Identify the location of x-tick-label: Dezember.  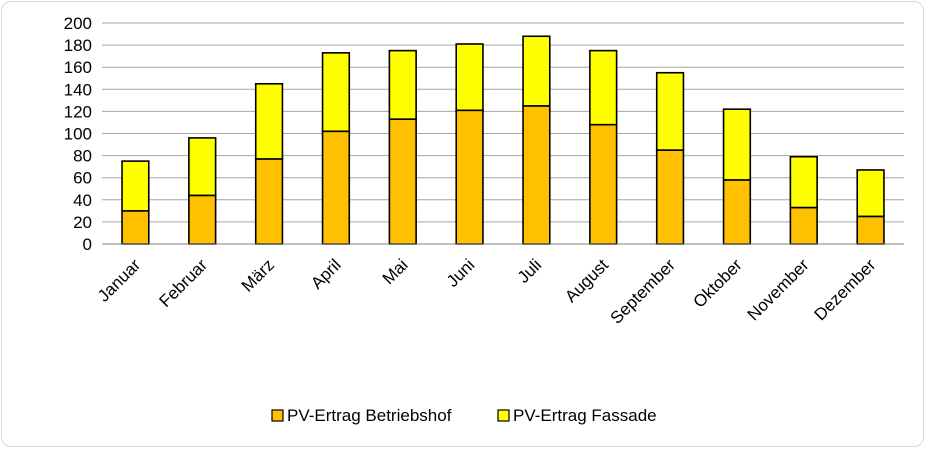
(845, 289).